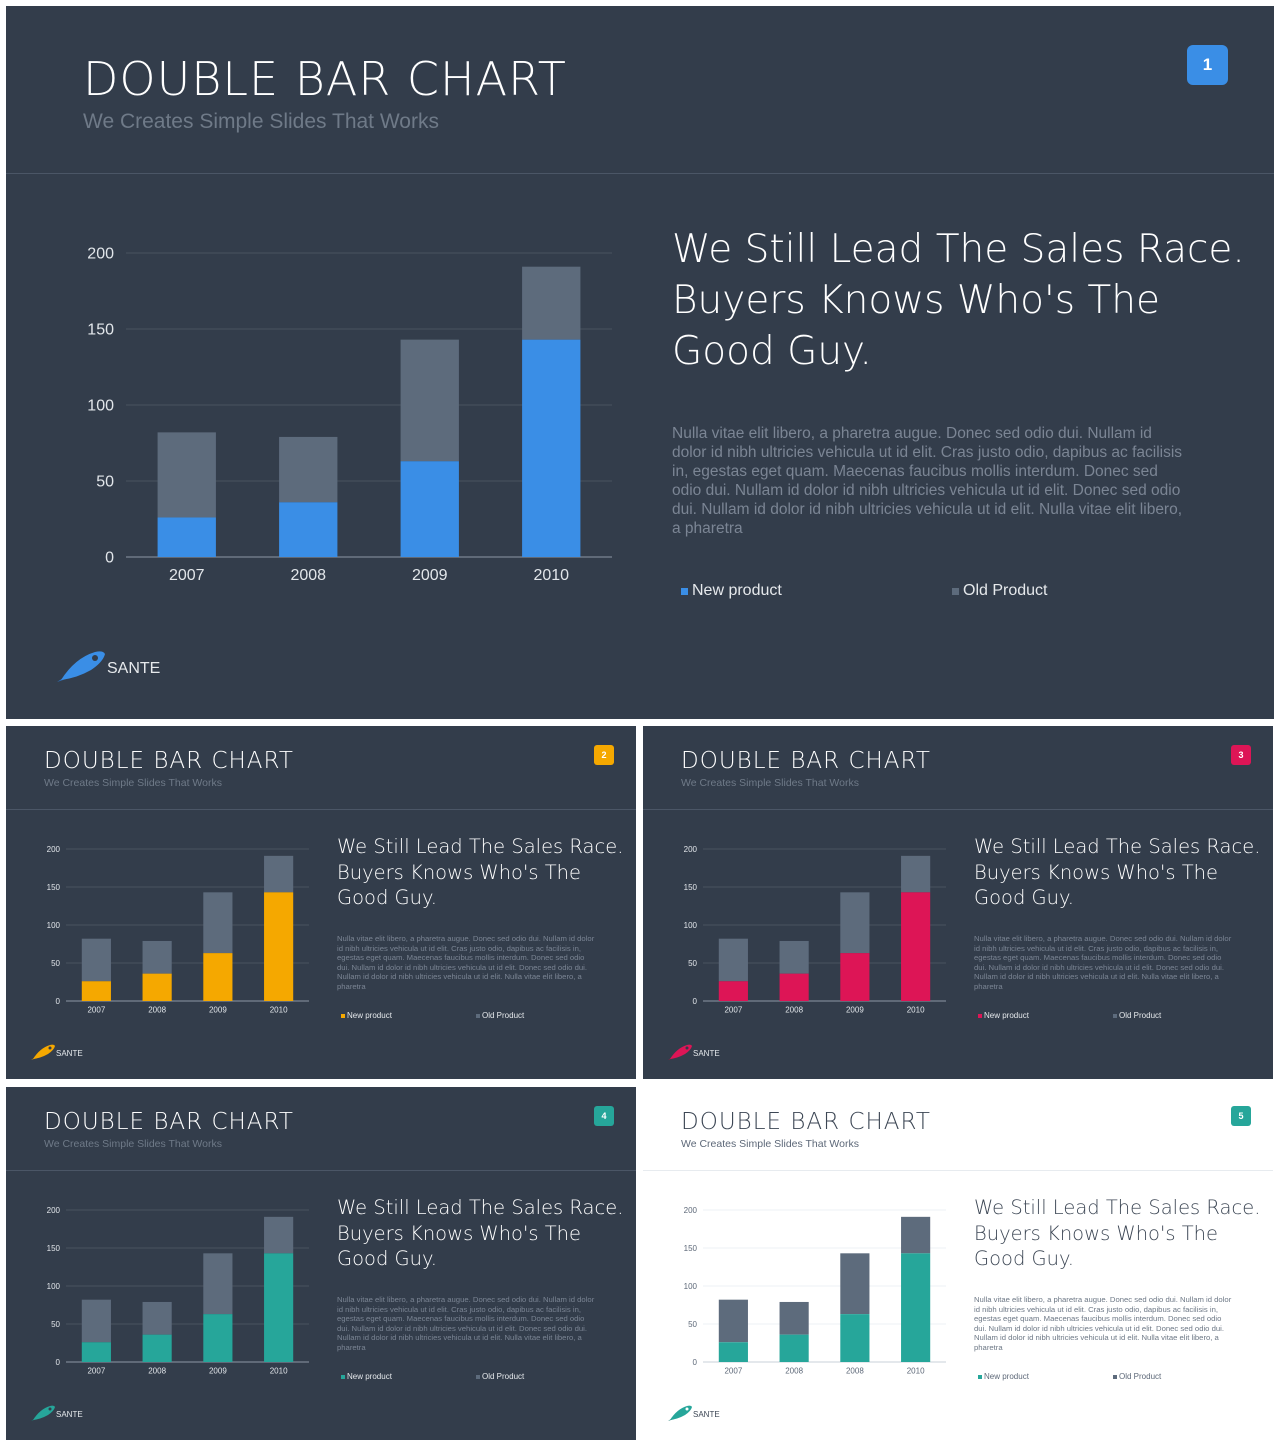 The image size is (1280, 1447). Describe the element at coordinates (733, 1321) in the screenshot. I see `bar-old-product-2007` at that location.